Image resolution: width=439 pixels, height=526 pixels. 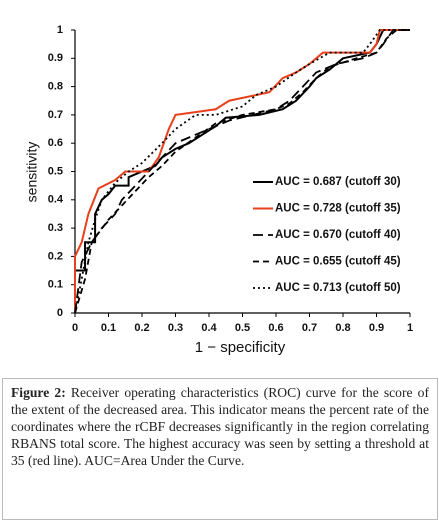 What do you see at coordinates (338, 209) in the screenshot?
I see `legend-label: AUC = 0.728 (cutoff 35)` at bounding box center [338, 209].